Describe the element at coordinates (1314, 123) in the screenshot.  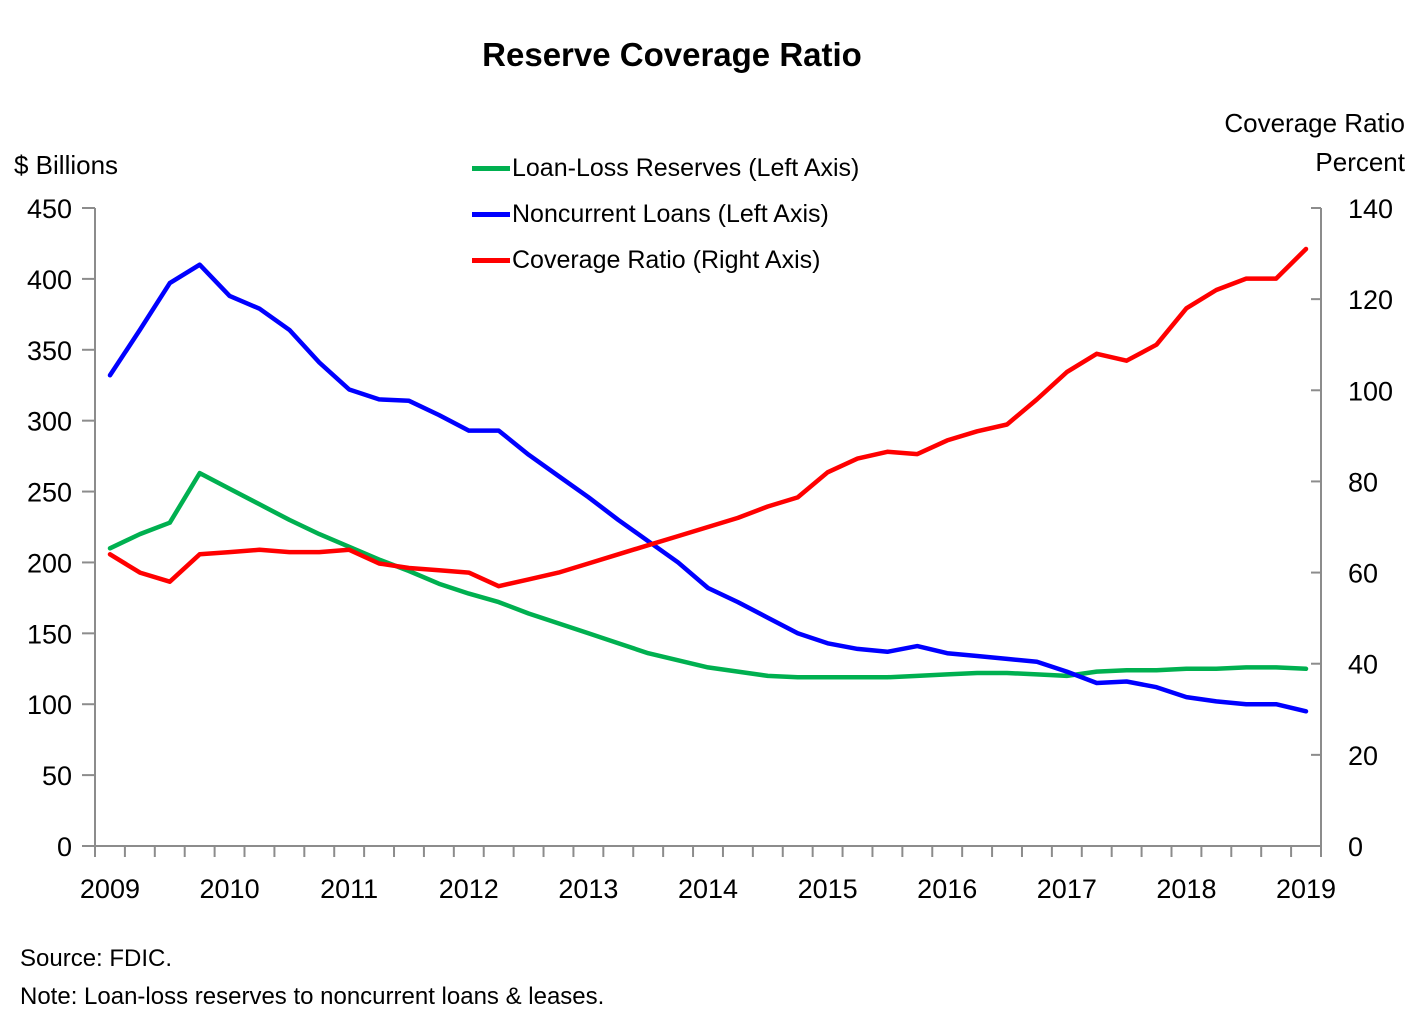
I see `right-axis-title-line1: Coverage Ratio` at that location.